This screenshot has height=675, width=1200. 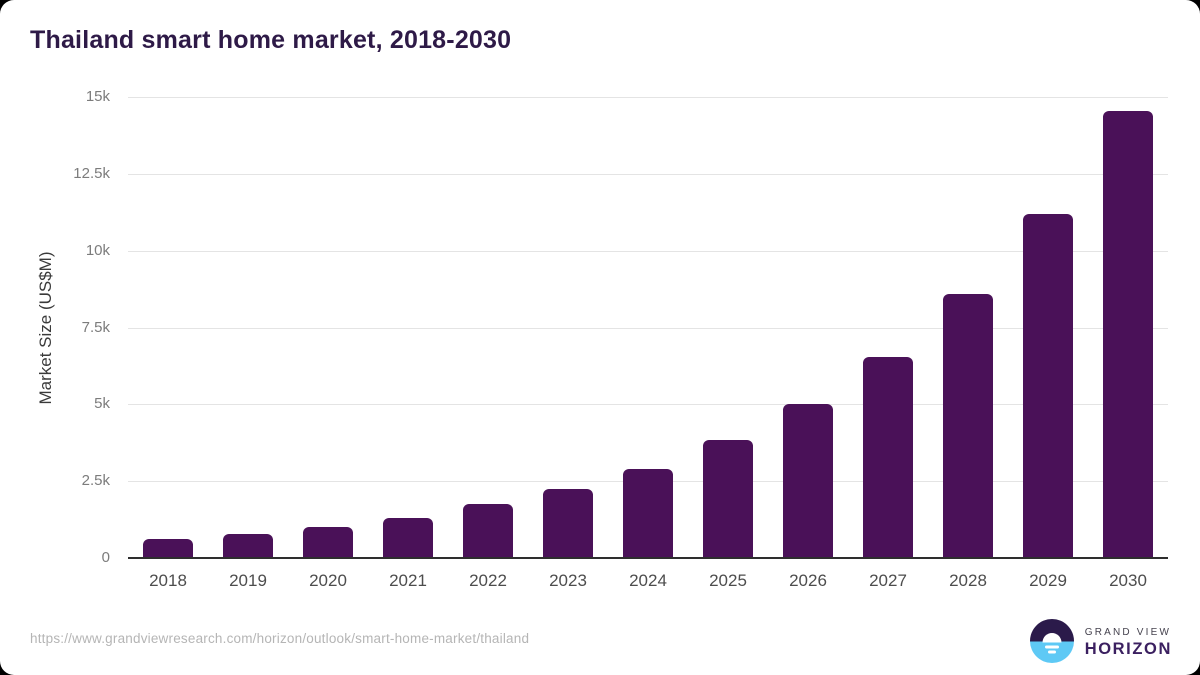 What do you see at coordinates (1128, 649) in the screenshot?
I see `logo-horizon-text: HORIZON` at bounding box center [1128, 649].